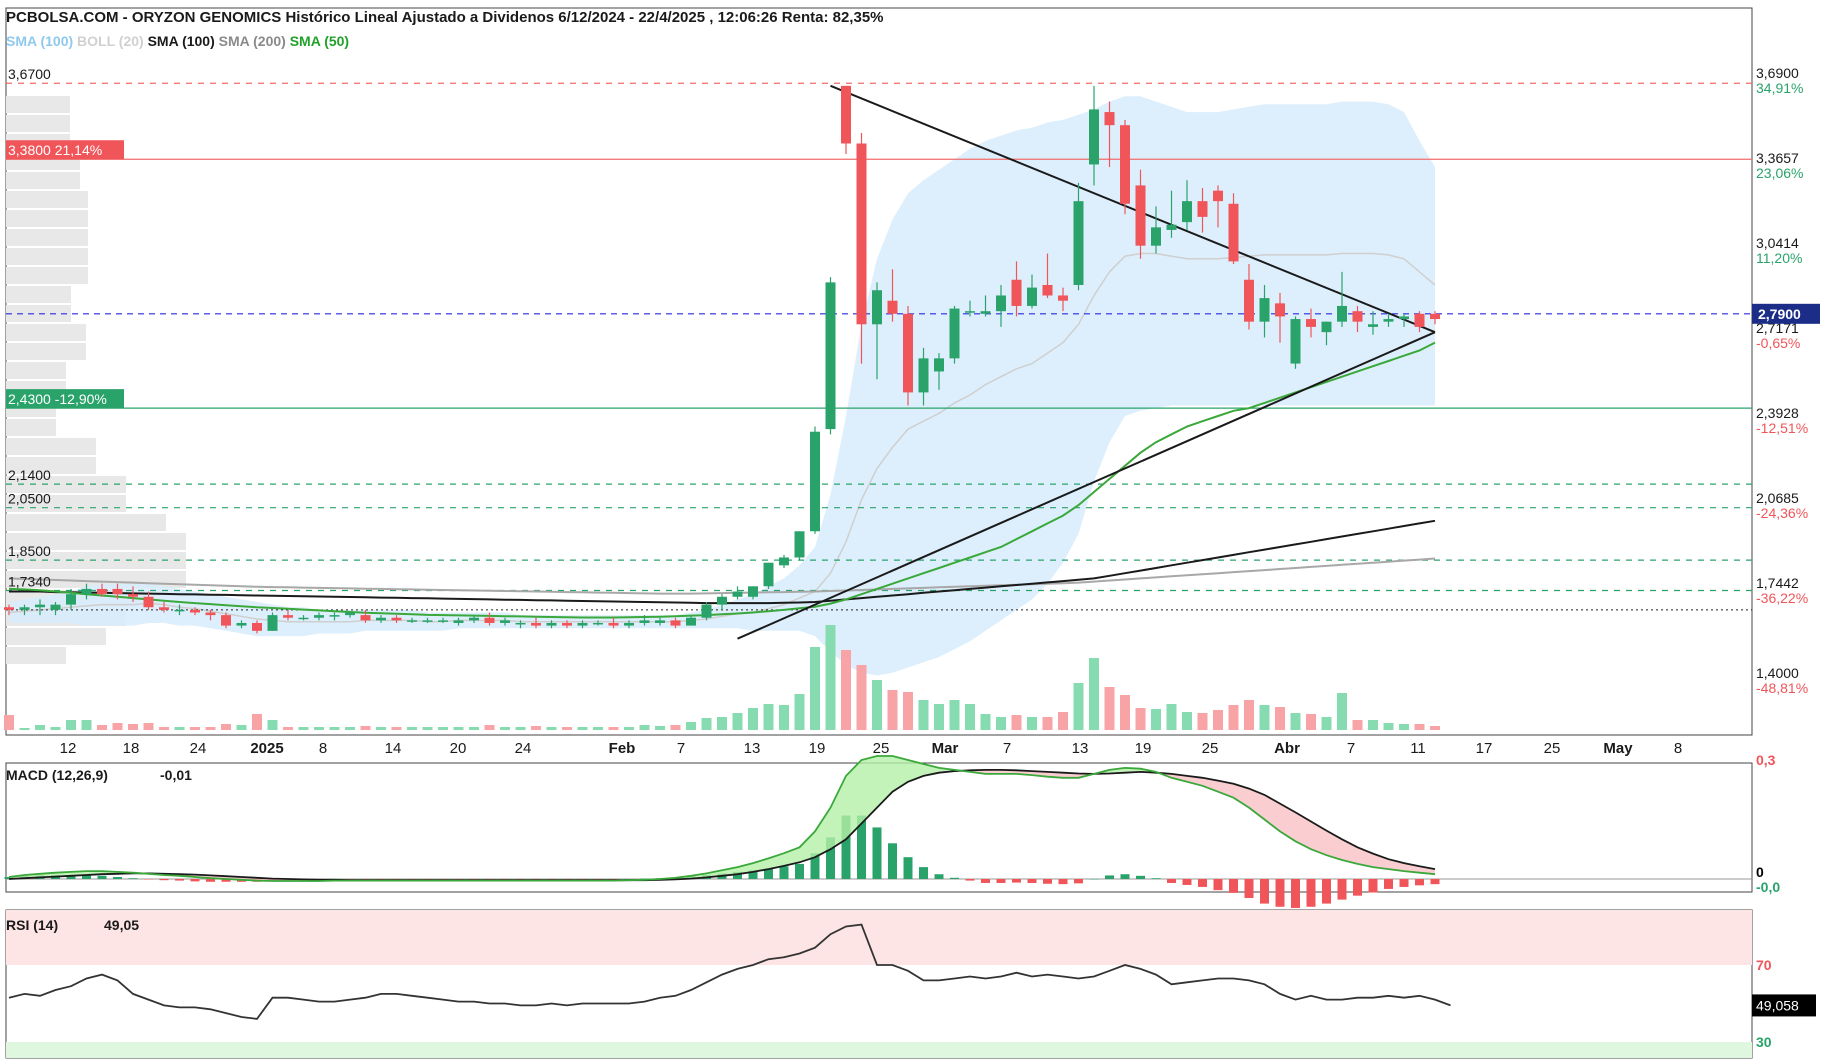 The image size is (1827, 1064). What do you see at coordinates (722, 825) in the screenshot?
I see `macd-signal-line` at bounding box center [722, 825].